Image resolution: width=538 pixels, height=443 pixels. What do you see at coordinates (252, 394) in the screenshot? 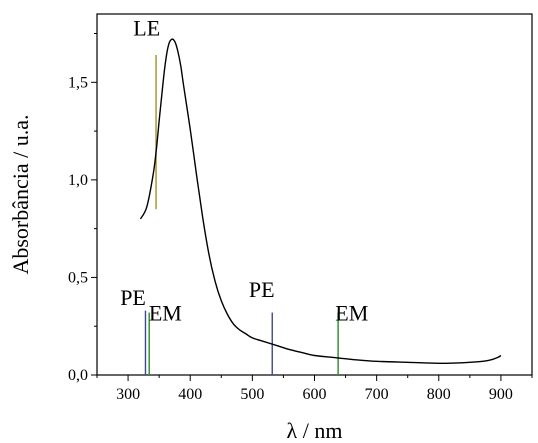
I see `x-tick-label: 500` at bounding box center [252, 394].